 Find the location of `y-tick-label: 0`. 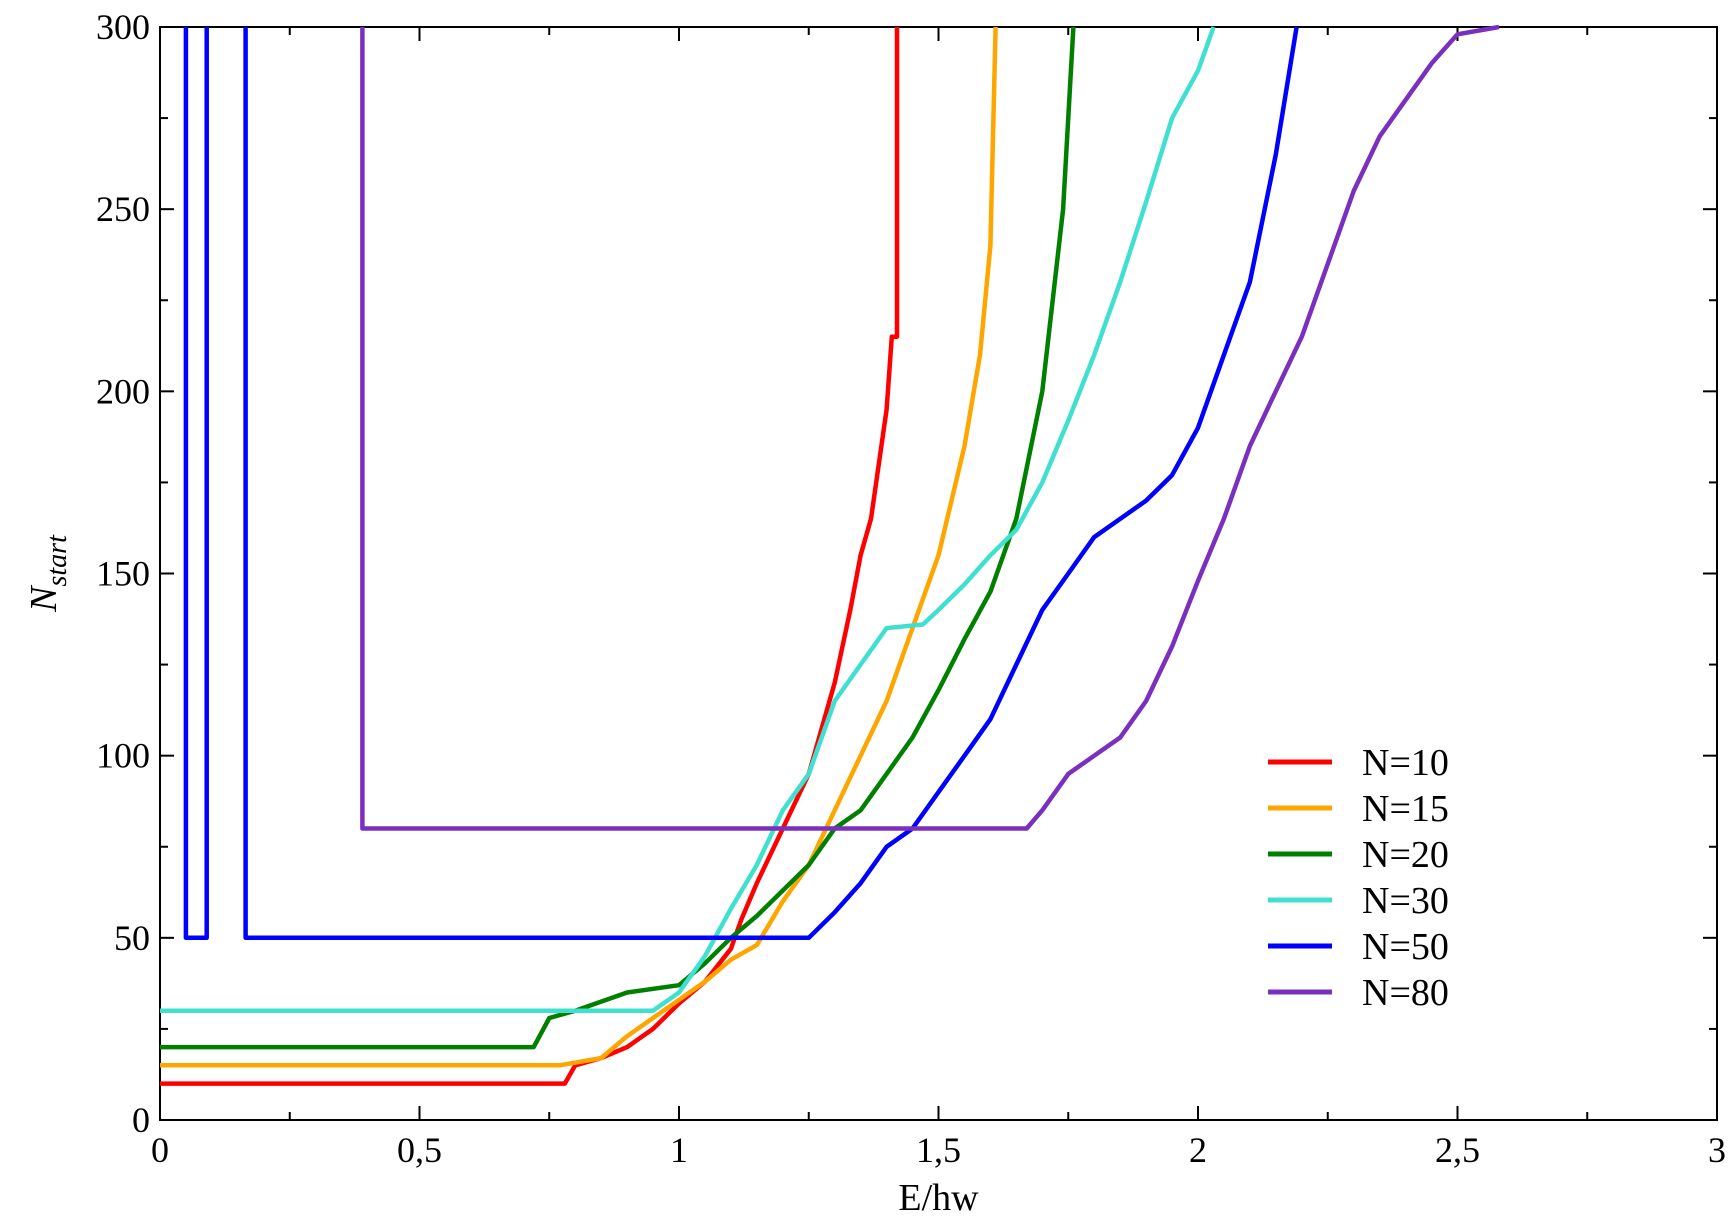

y-tick-label: 0 is located at coordinates (141, 1120).